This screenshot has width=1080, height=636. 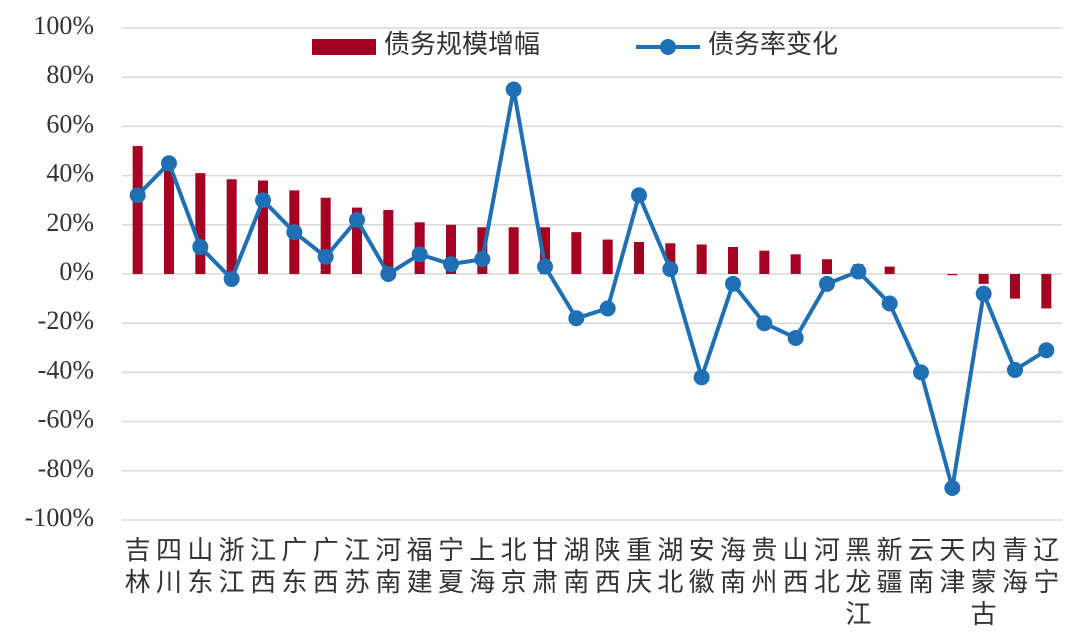 What do you see at coordinates (576, 566) in the screenshot?
I see `x-tick-label: 湖南` at bounding box center [576, 566].